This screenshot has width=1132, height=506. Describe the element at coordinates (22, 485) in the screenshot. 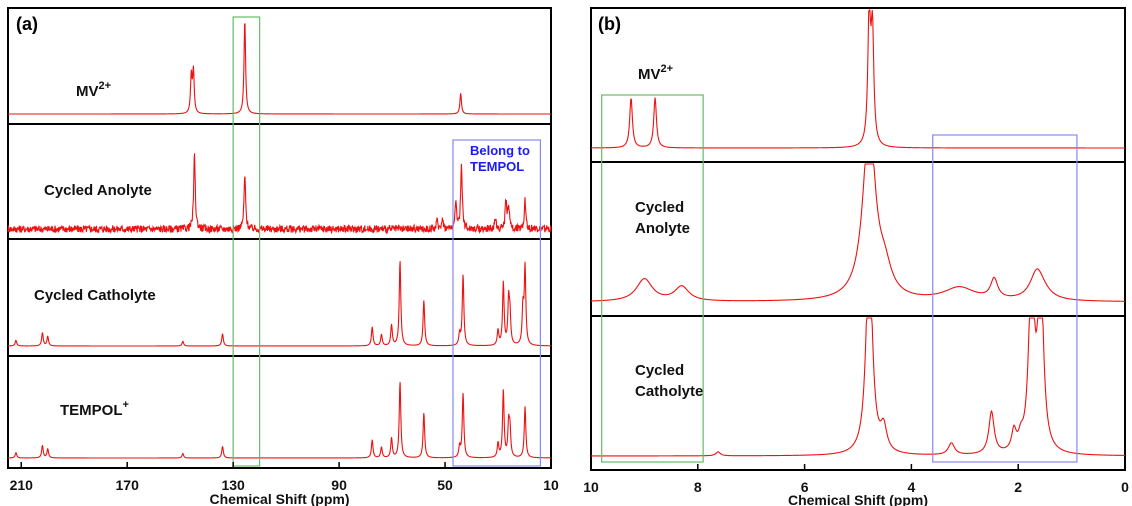

I see `x-tick-label: 210` at that location.